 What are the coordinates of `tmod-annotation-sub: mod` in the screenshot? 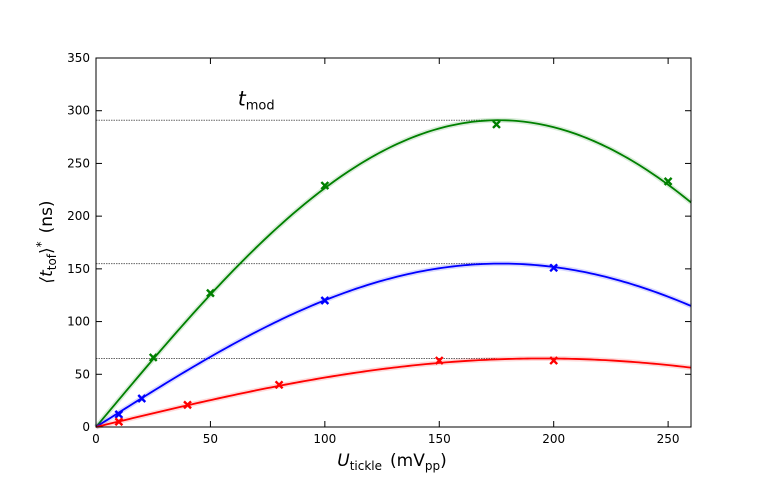 It's located at (260, 105).